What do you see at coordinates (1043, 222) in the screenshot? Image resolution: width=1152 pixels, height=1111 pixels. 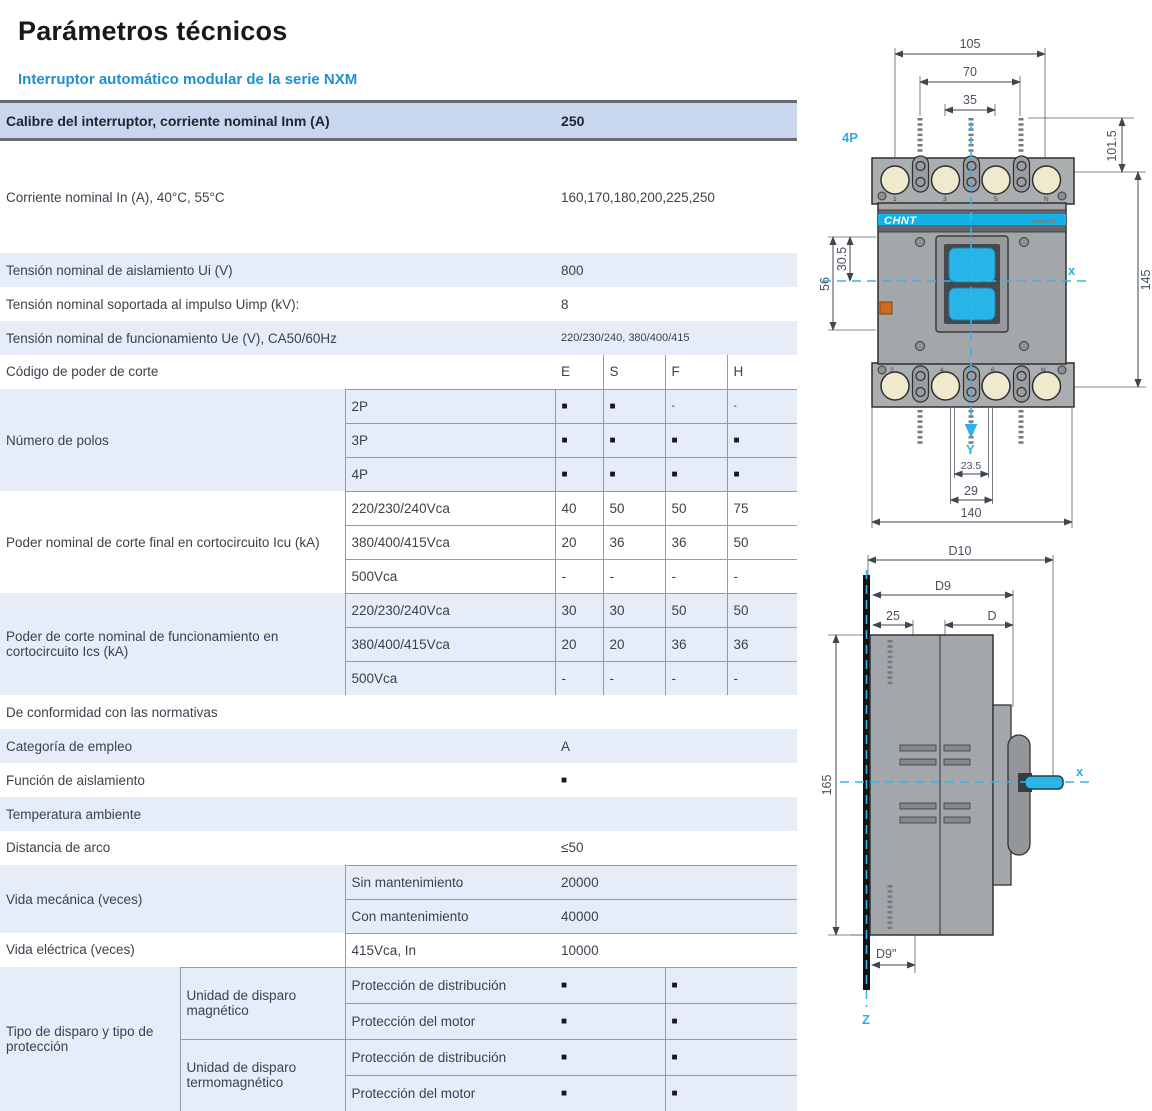 I see `model-marking: NXM-250` at bounding box center [1043, 222].